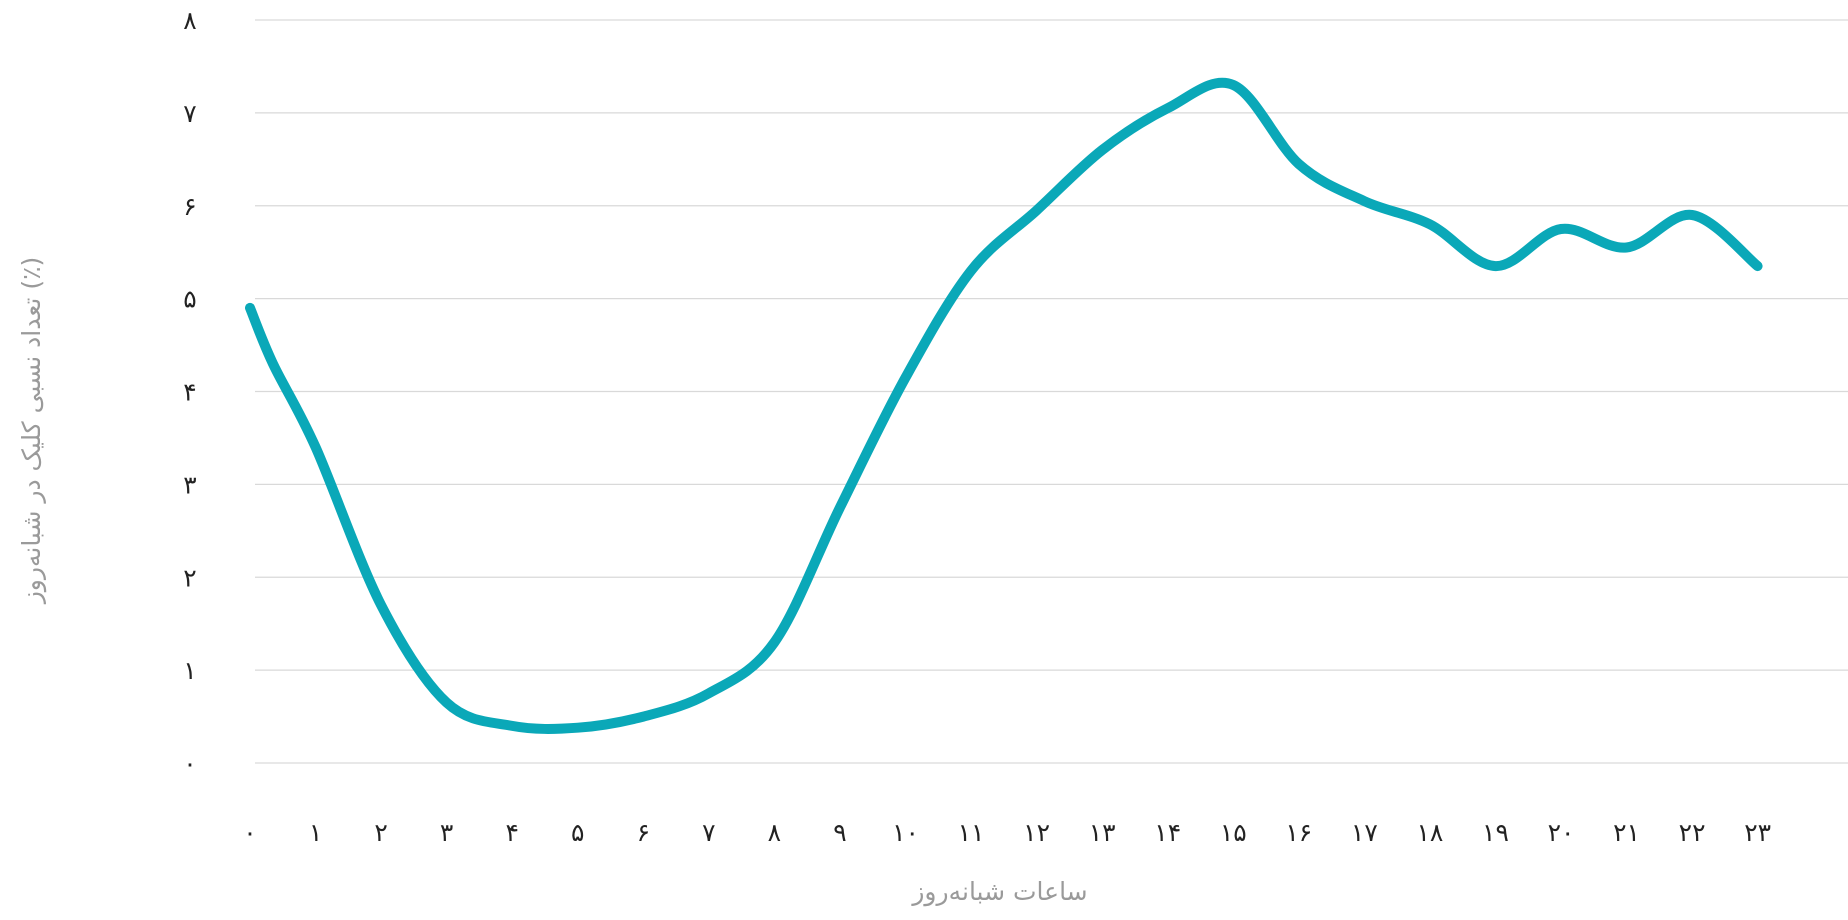 This screenshot has width=1848, height=920. I want to click on x-tick-label: ۱, so click(315, 832).